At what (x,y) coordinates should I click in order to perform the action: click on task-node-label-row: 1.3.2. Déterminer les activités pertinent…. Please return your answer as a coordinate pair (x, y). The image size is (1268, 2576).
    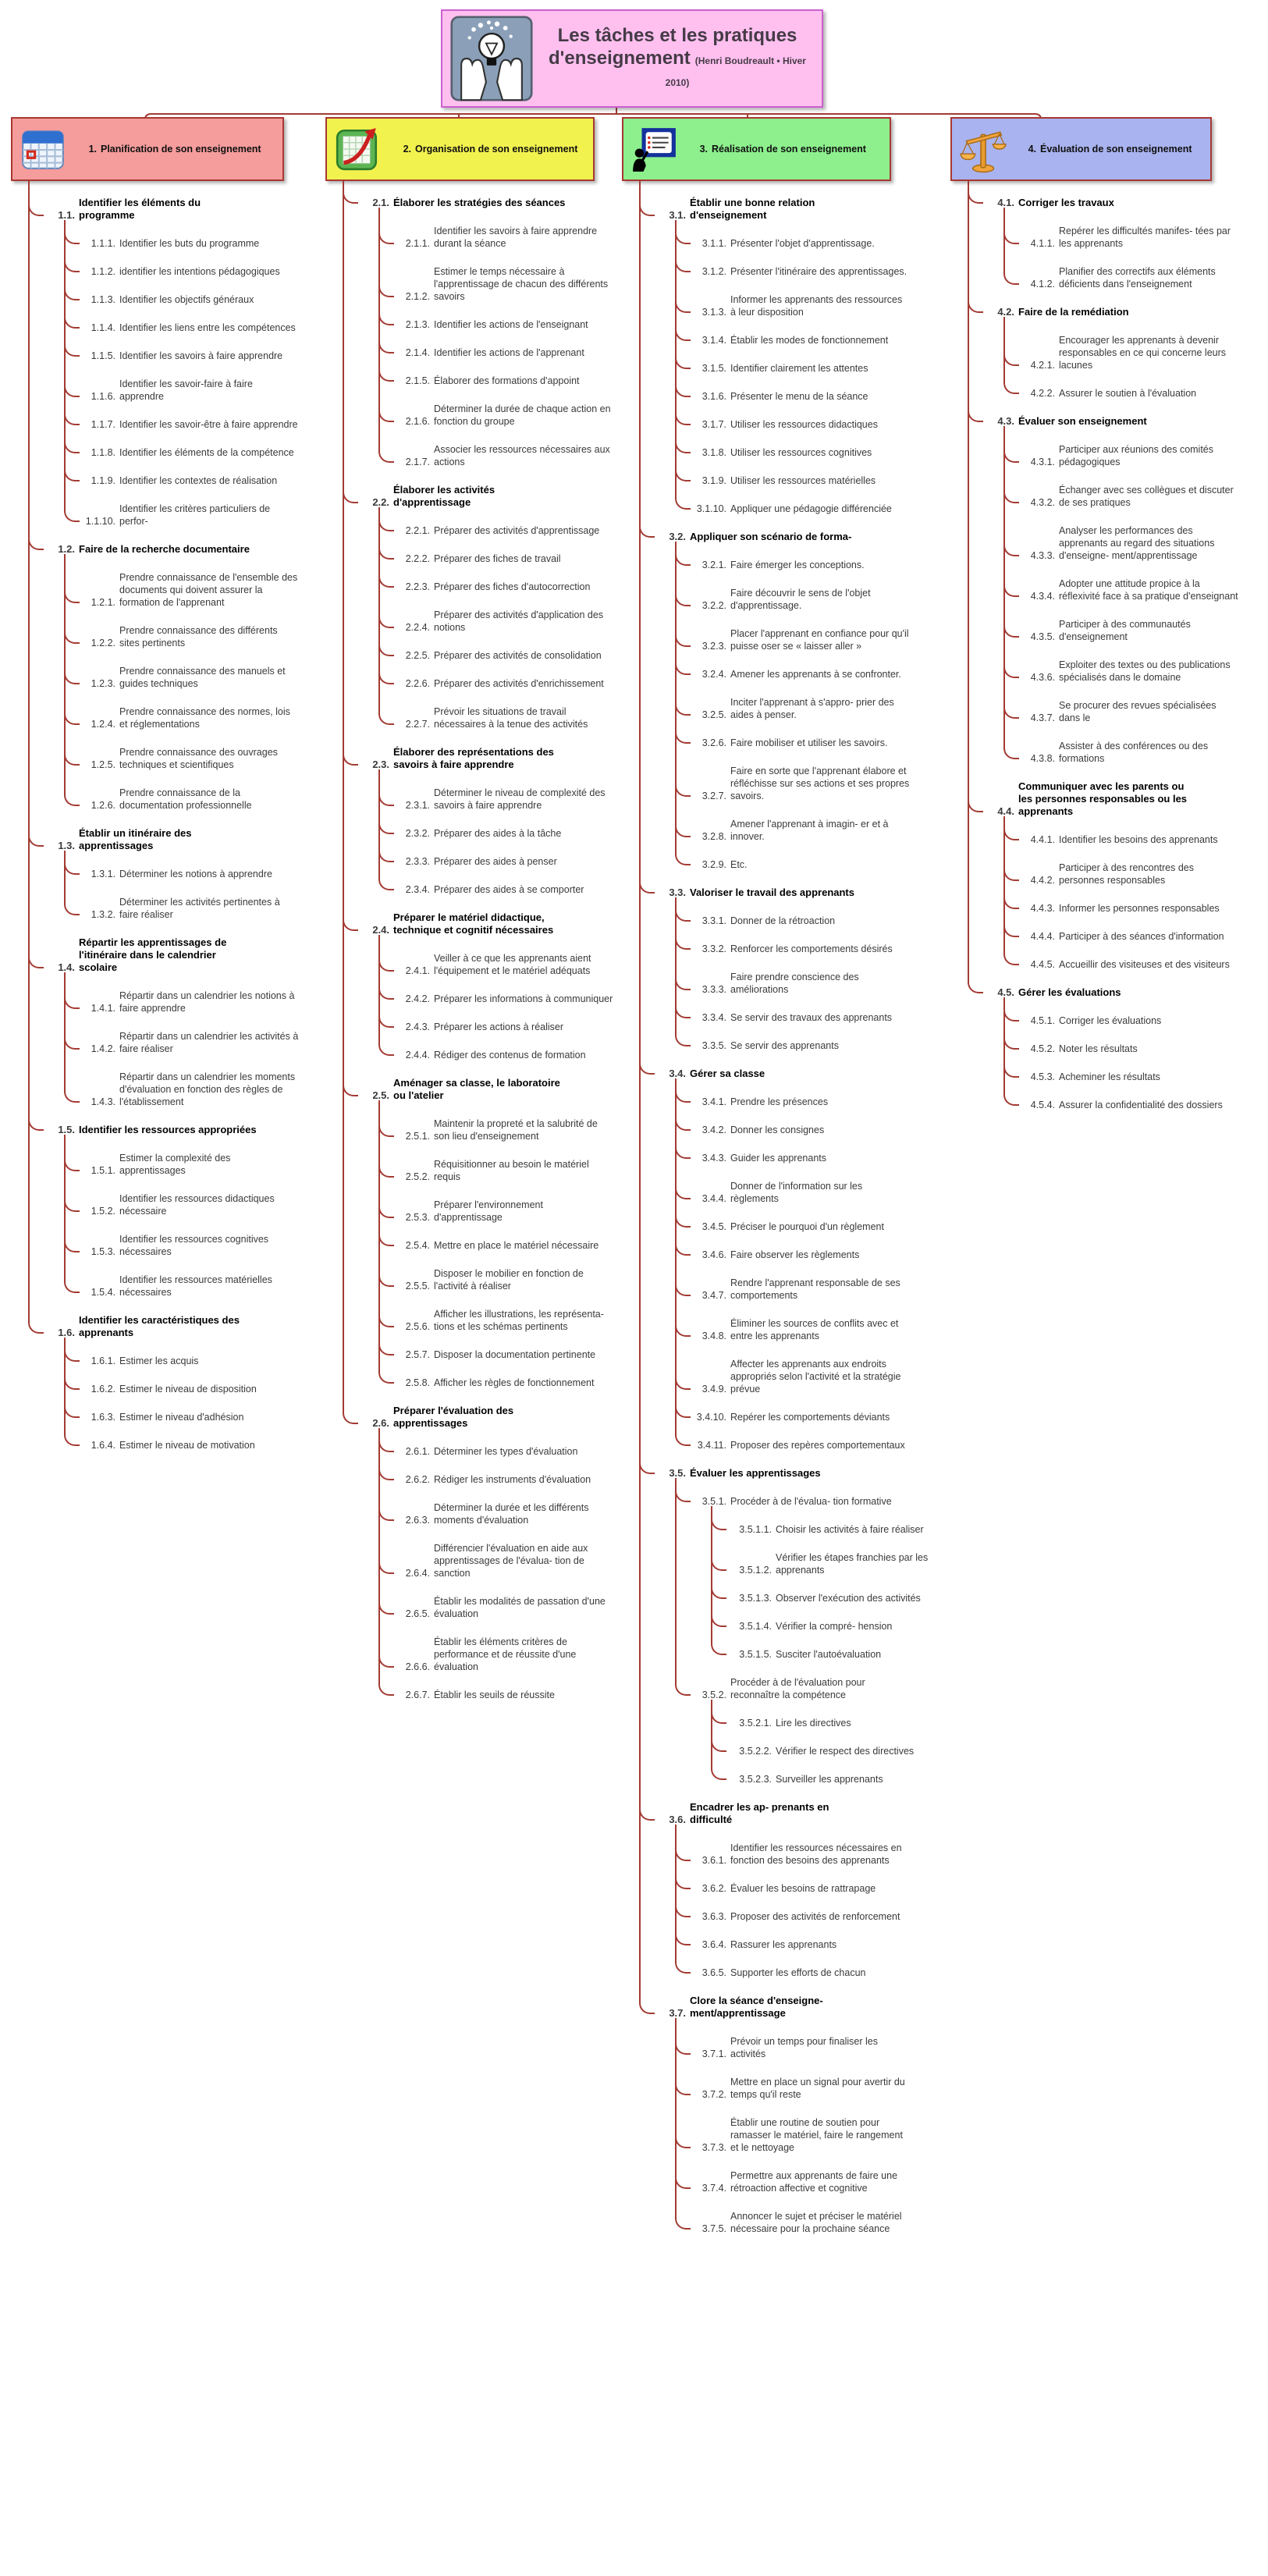
    Looking at the image, I should click on (181, 900).